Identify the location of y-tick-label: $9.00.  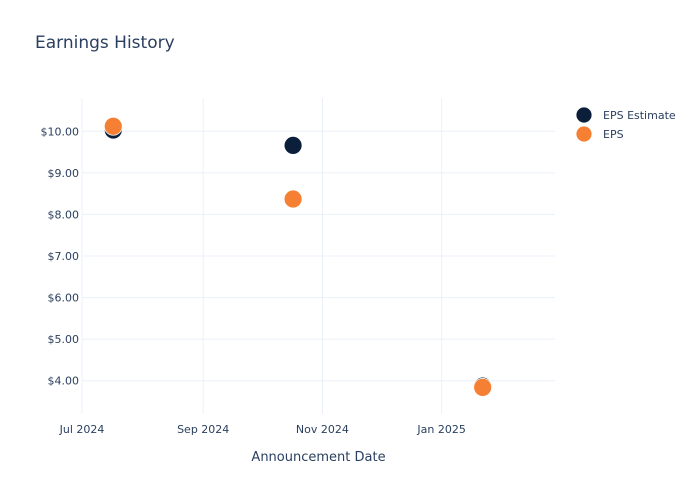
(64, 173).